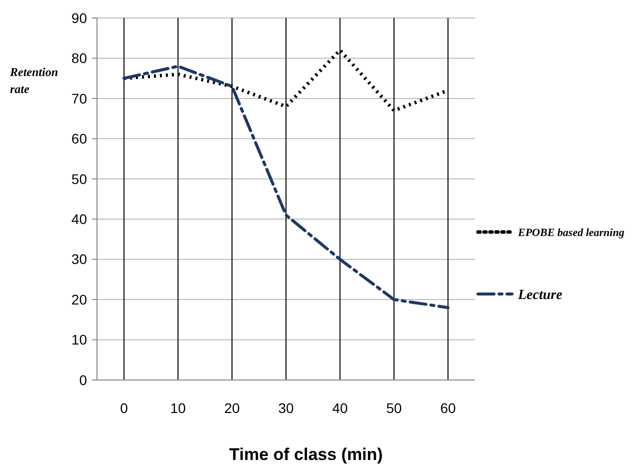 The image size is (634, 470). I want to click on x-tick-label: 0, so click(124, 408).